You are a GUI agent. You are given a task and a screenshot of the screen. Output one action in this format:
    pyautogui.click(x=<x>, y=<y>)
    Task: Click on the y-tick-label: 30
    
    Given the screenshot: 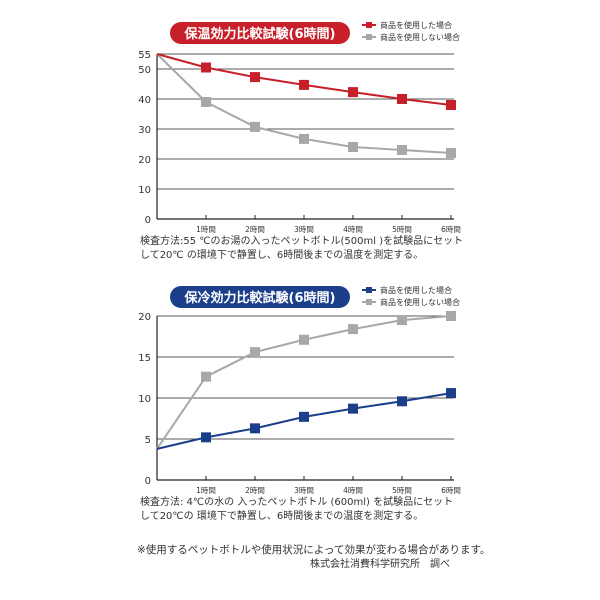 What is the action you would take?
    pyautogui.click(x=144, y=130)
    